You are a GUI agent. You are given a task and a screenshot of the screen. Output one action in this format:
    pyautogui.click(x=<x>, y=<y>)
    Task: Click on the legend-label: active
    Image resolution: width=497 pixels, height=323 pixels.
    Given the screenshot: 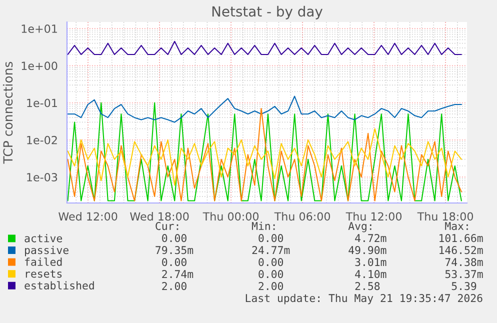 What is the action you would take?
    pyautogui.click(x=43, y=238)
    